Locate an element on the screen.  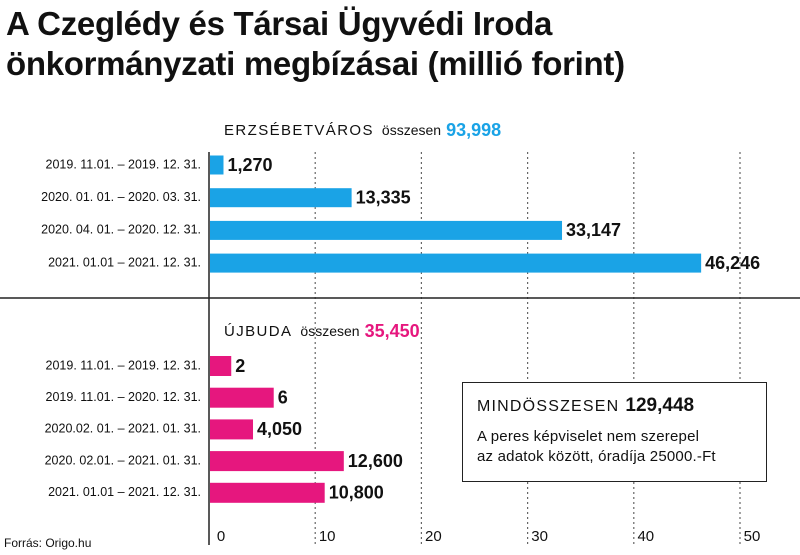
bar-value-label: 13,335 is located at coordinates (383, 197).